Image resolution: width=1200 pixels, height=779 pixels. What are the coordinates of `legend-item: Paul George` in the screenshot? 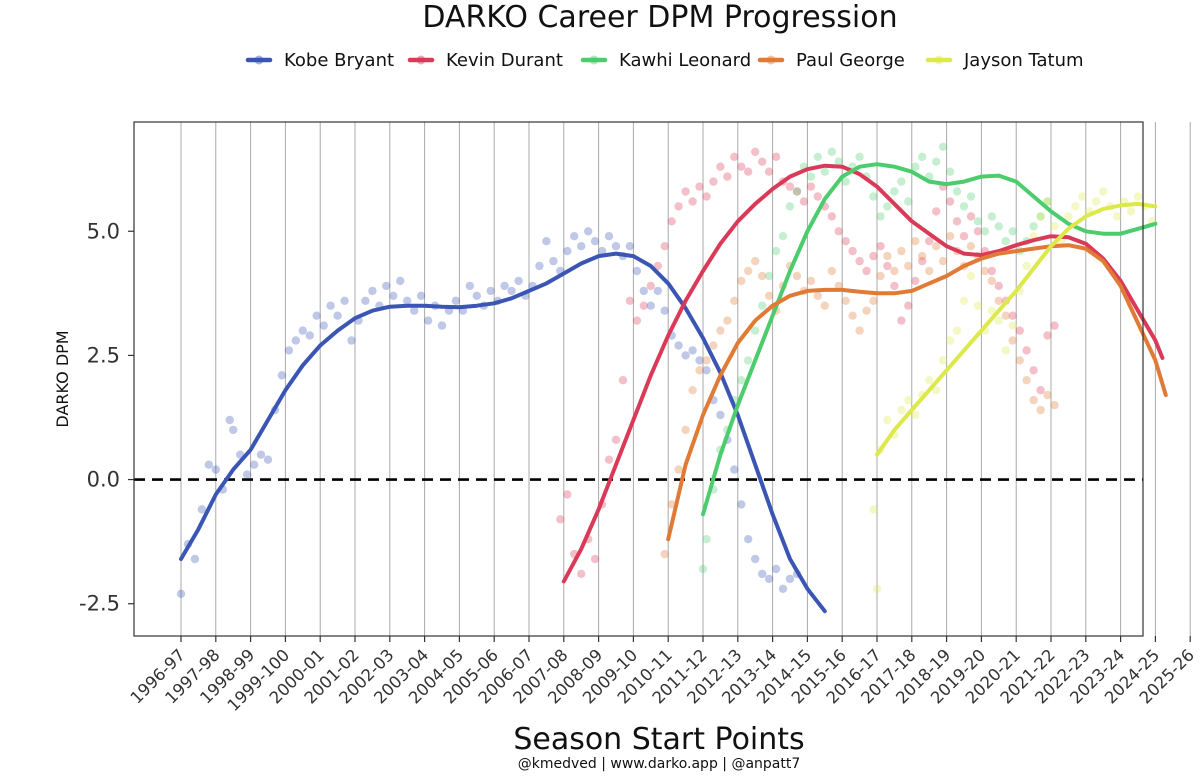 It's located at (831, 60).